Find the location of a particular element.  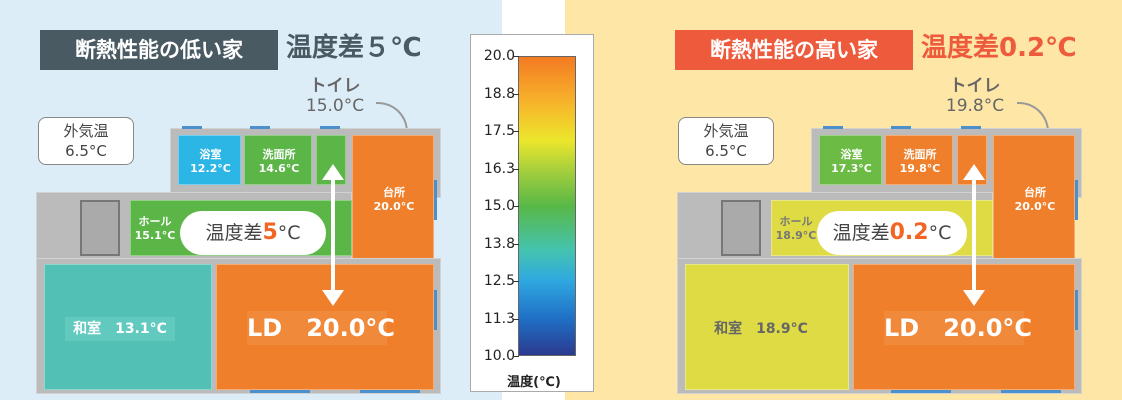

room-washitsu: 和室 13.1°C is located at coordinates (128, 327).